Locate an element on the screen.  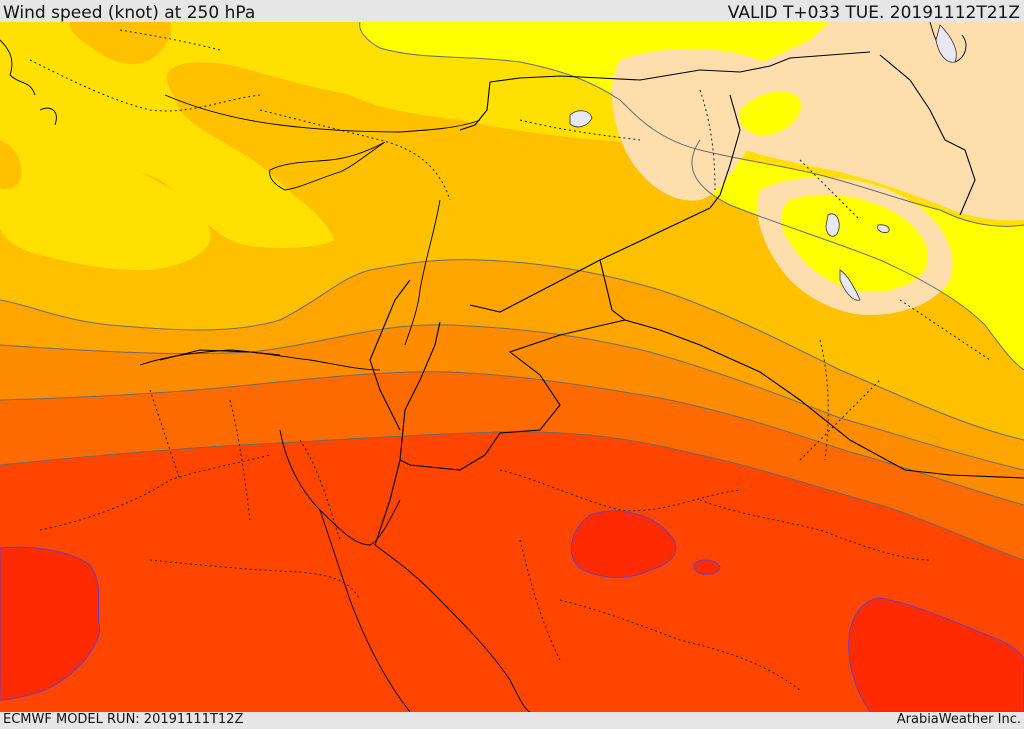
band-very-light is located at coordinates (864, 121).